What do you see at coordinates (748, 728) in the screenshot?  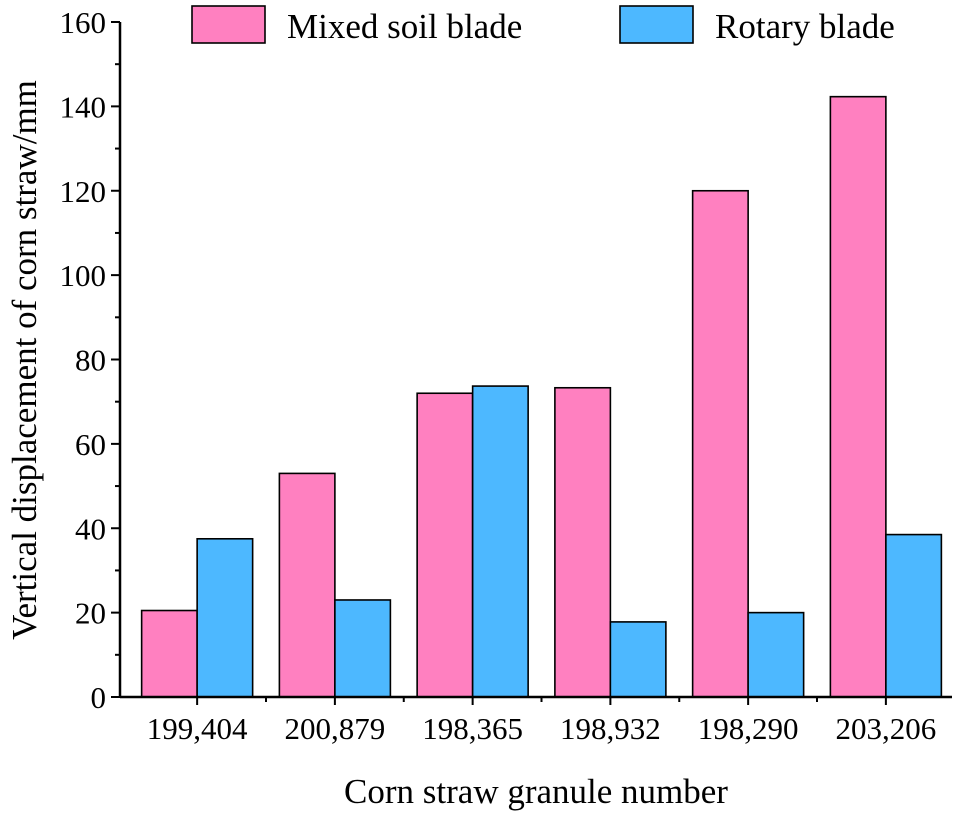 I see `x-tick-label: 198,290` at bounding box center [748, 728].